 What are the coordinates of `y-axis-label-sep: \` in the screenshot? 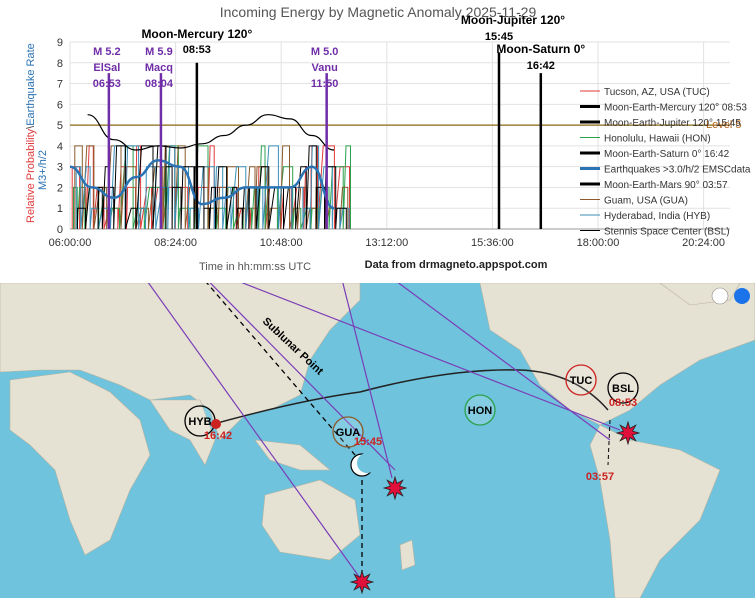 It's located at (31, 127).